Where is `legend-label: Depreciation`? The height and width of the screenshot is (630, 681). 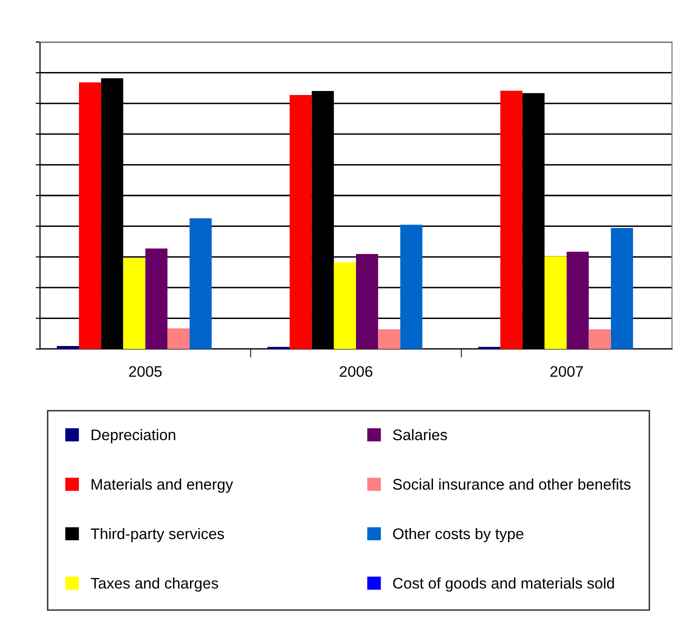
legend-label: Depreciation is located at coordinates (134, 436).